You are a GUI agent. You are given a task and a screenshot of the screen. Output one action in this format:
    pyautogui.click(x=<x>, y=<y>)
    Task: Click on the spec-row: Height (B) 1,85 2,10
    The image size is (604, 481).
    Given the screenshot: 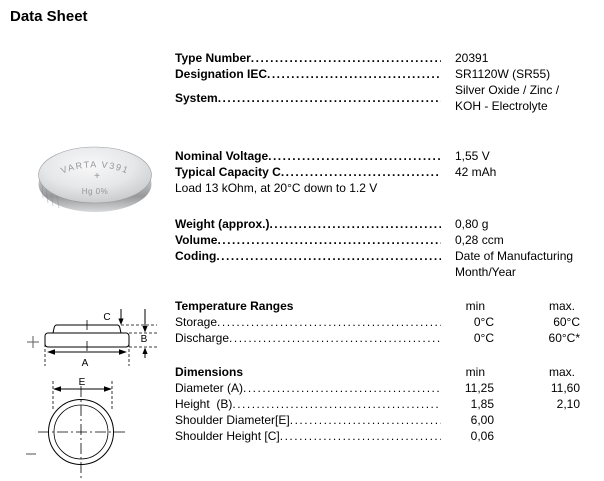 What is the action you would take?
    pyautogui.click(x=381, y=404)
    